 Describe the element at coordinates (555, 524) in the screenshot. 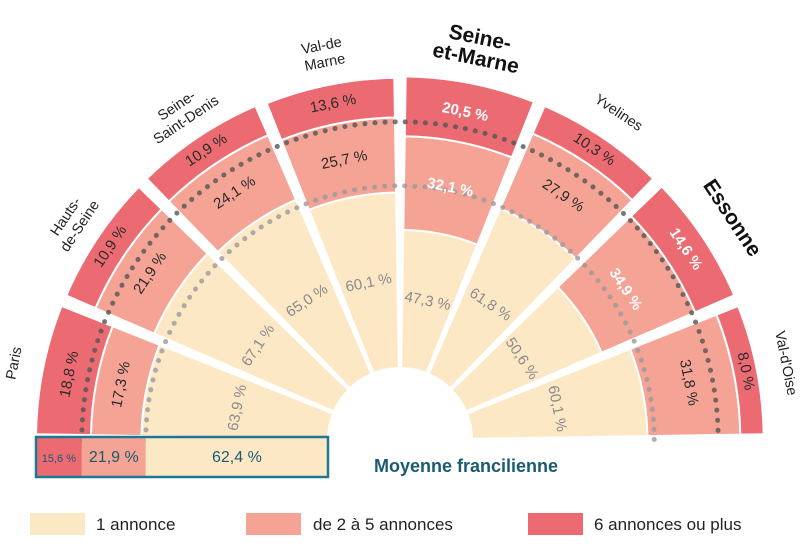

I see `legend-swatch-6-plus` at that location.